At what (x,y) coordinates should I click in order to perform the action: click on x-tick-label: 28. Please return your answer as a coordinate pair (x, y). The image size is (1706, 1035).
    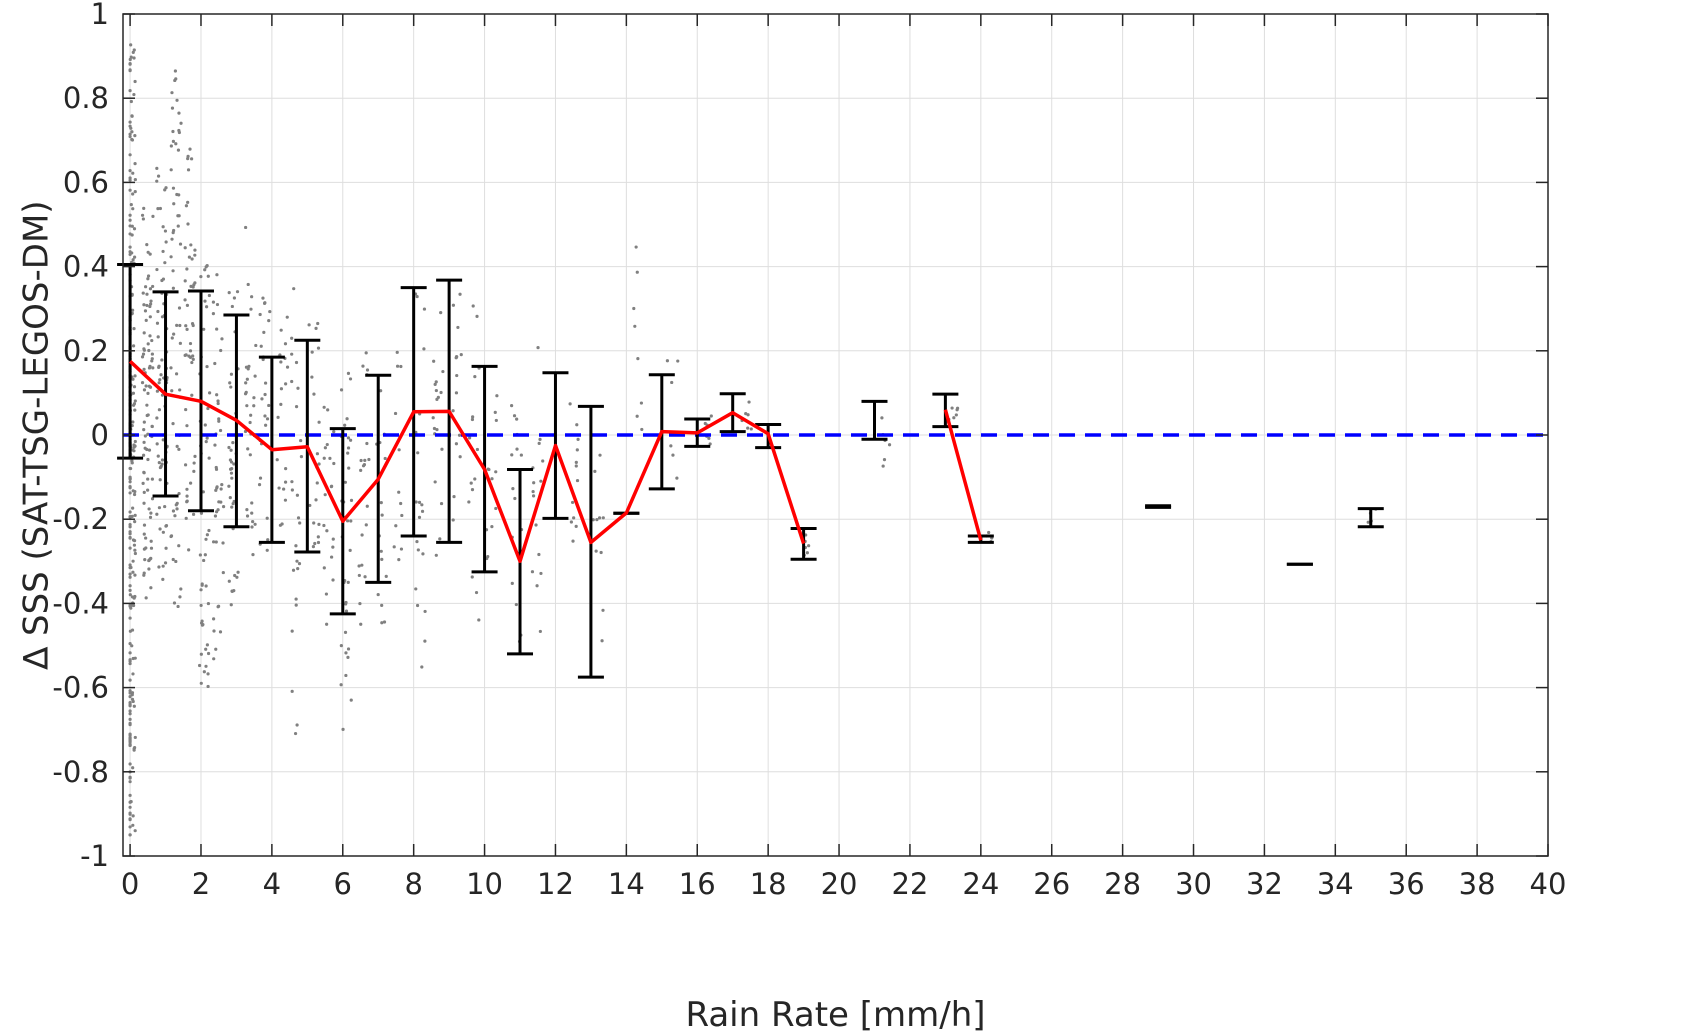
    Looking at the image, I should click on (1122, 884).